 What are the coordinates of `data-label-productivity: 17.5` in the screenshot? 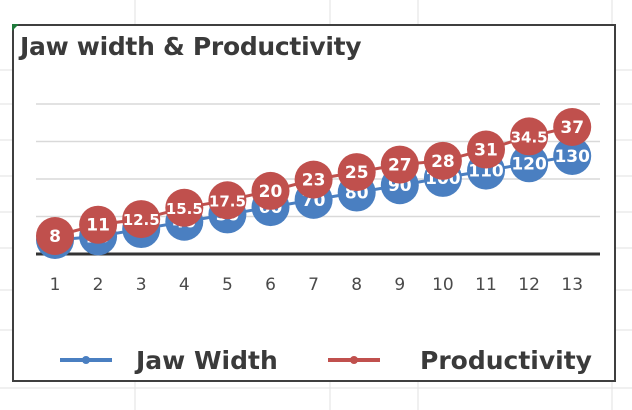 It's located at (227, 201).